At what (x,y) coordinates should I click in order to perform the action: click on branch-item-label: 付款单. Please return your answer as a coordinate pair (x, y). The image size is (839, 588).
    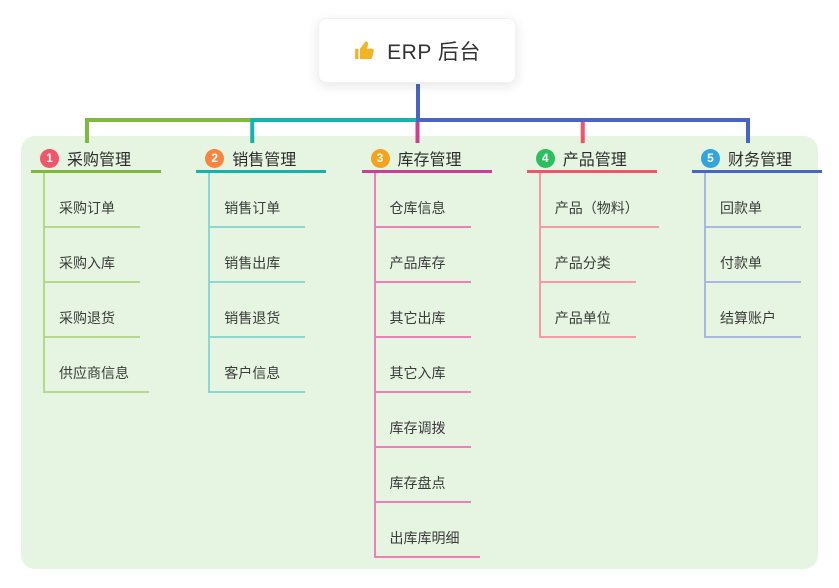
    Looking at the image, I should click on (741, 263).